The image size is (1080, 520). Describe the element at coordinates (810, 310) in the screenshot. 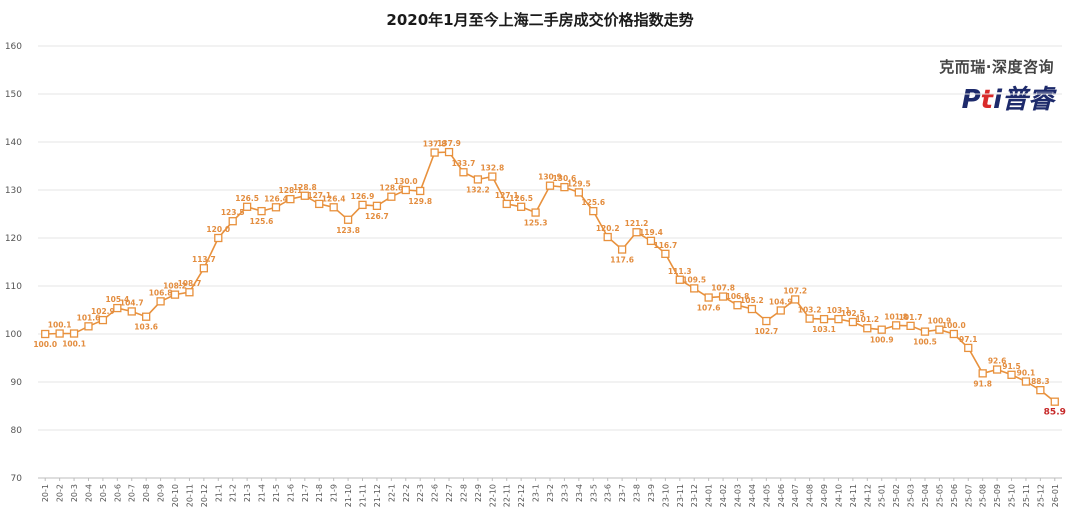

I see `data-label: 103.2` at that location.